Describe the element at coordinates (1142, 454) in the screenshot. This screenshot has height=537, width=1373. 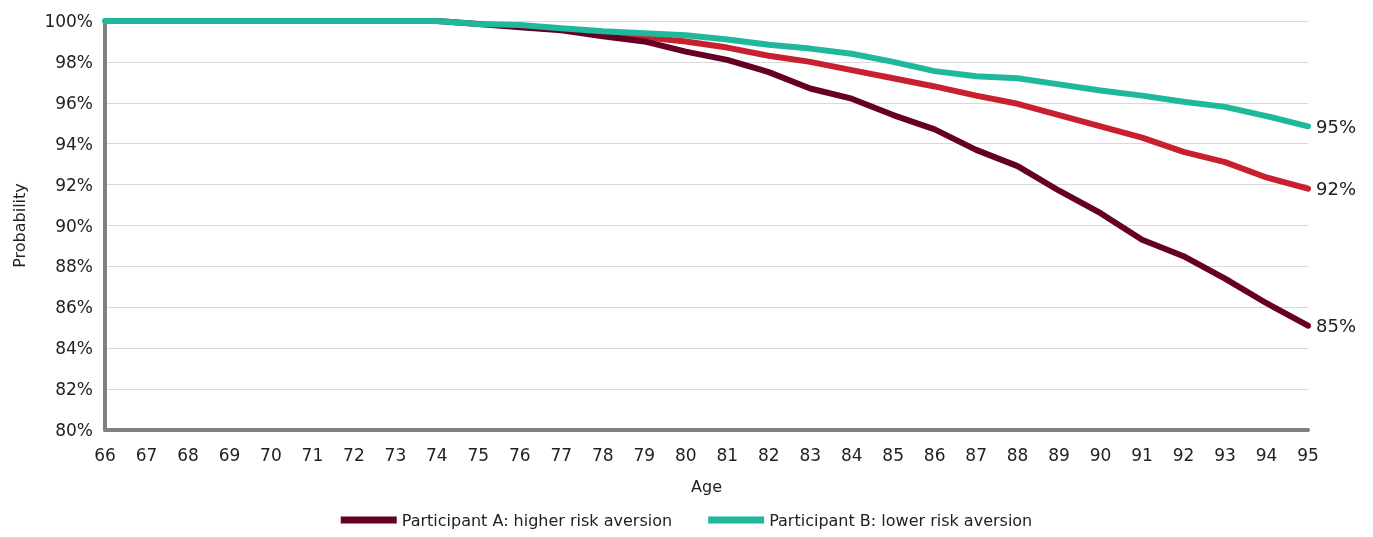
I see `x-tick-label: 91` at that location.